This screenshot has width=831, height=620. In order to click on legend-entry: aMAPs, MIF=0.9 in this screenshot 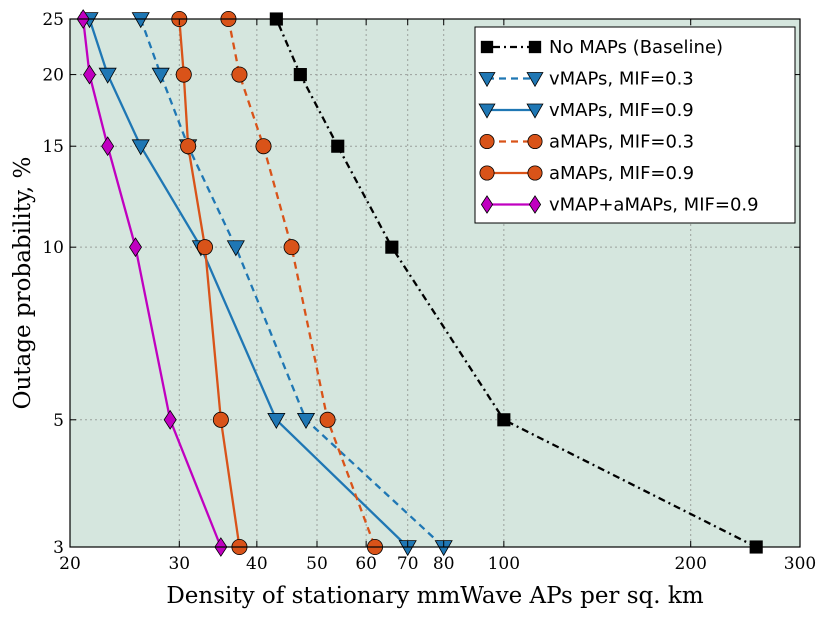, I will do `click(586, 173)`.